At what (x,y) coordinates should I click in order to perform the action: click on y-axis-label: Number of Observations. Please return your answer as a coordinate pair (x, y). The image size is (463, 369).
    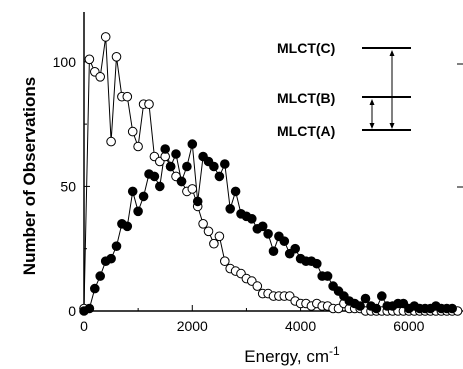
    Looking at the image, I should click on (29, 176).